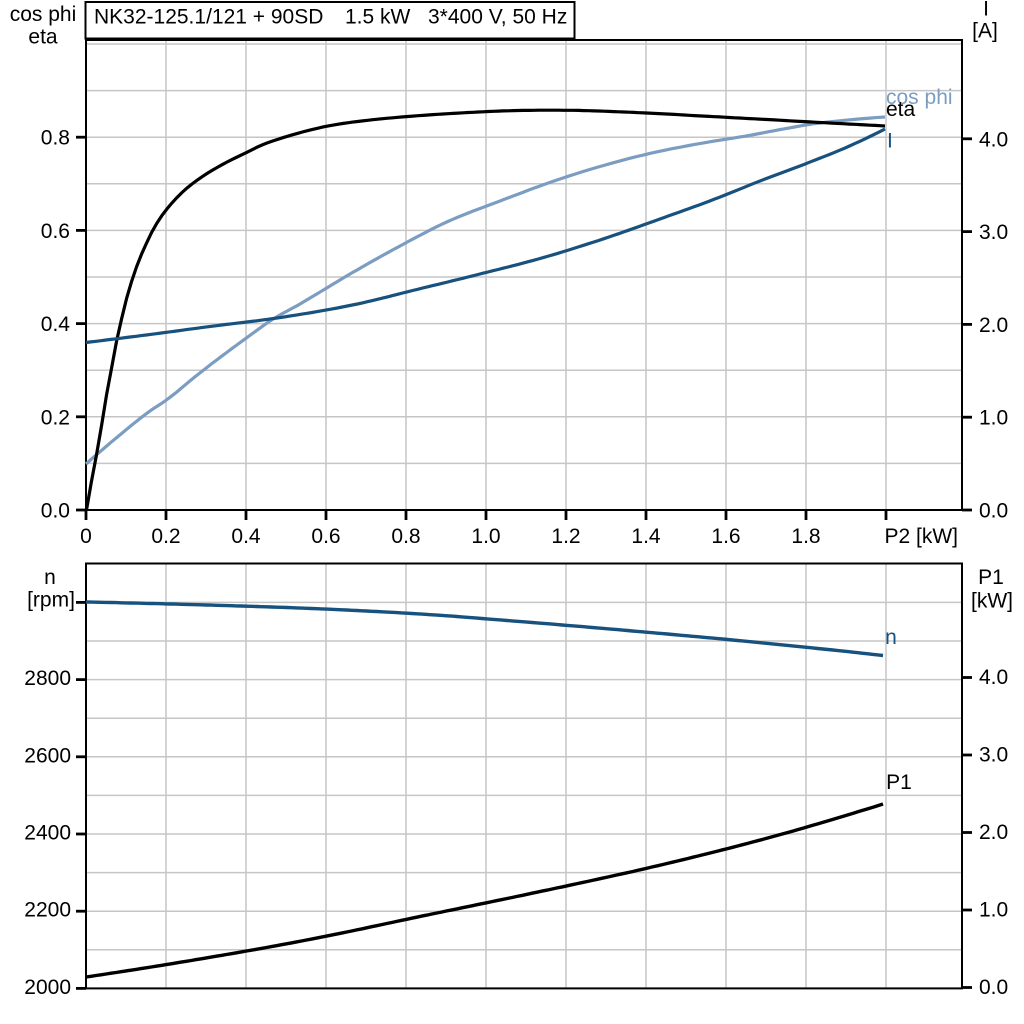  Describe the element at coordinates (47, 910) in the screenshot. I see `svg-text: 2200` at that location.